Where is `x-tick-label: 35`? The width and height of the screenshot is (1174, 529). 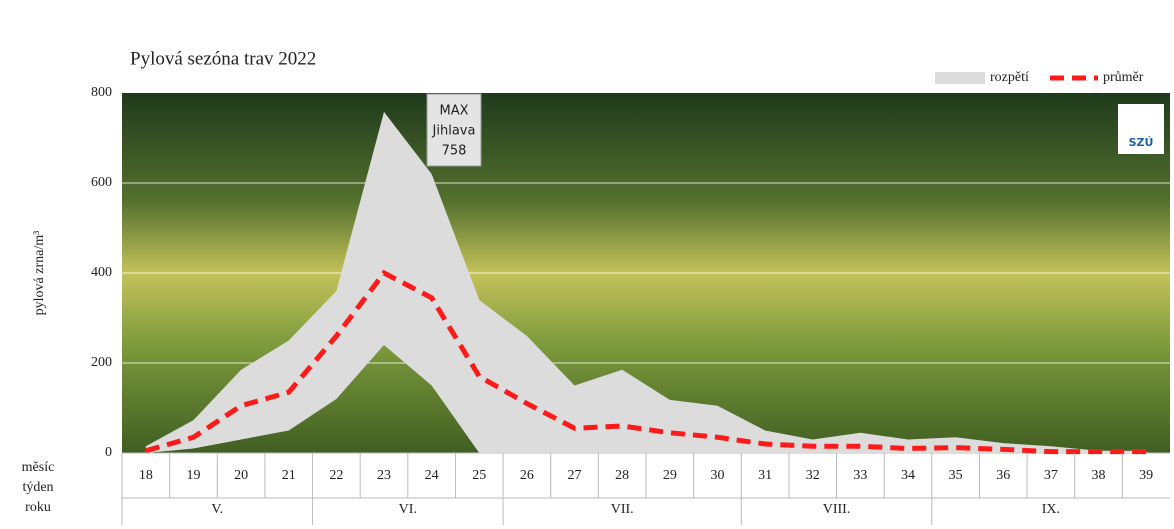 x-tick-label: 35 is located at coordinates (956, 475).